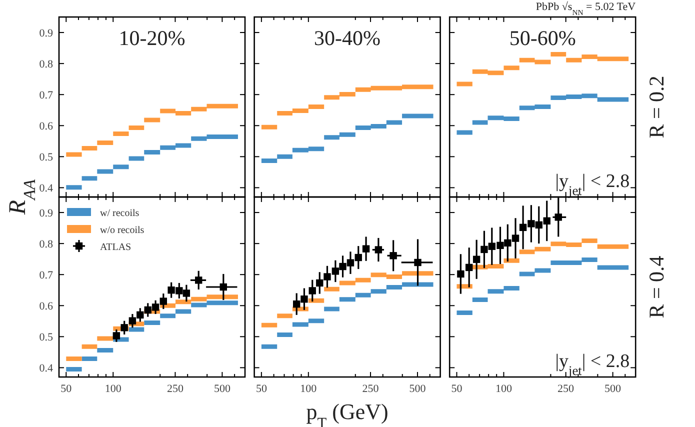 The image size is (695, 427). What do you see at coordinates (152, 38) in the screenshot?
I see `text: 10-20%` at bounding box center [152, 38].